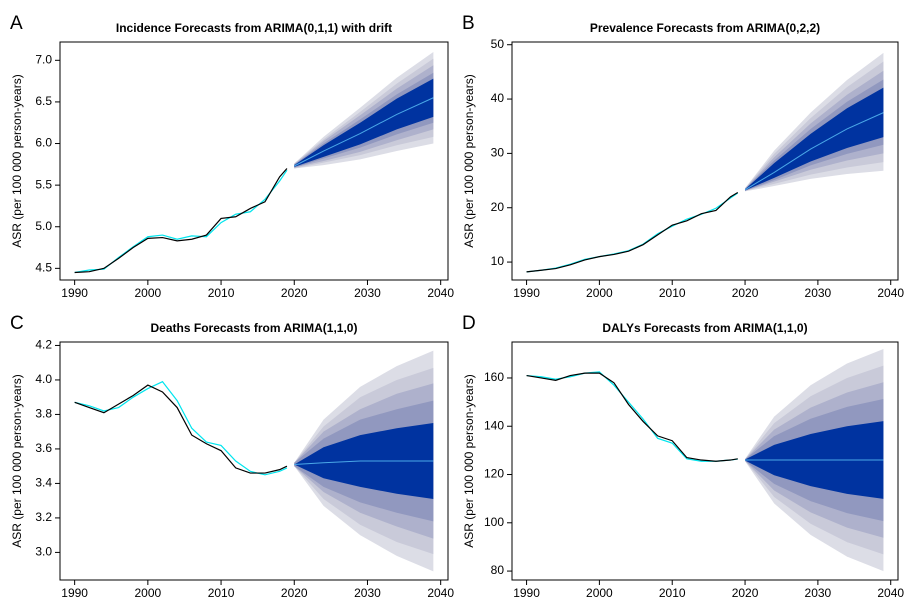 The height and width of the screenshot is (598, 904). What do you see at coordinates (498, 570) in the screenshot?
I see `y-tick-label: 80` at bounding box center [498, 570].